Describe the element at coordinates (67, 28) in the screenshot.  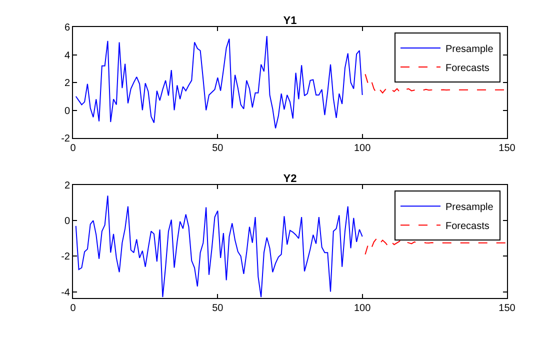
I see `y-tick-label: 6` at that location.